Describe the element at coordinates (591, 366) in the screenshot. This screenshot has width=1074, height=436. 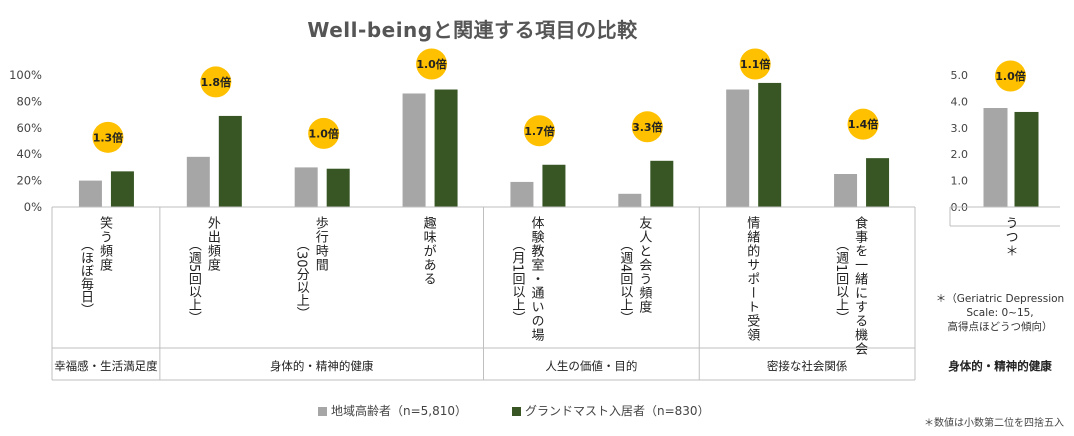
I see `group-label: 人生の価値・目的` at that location.